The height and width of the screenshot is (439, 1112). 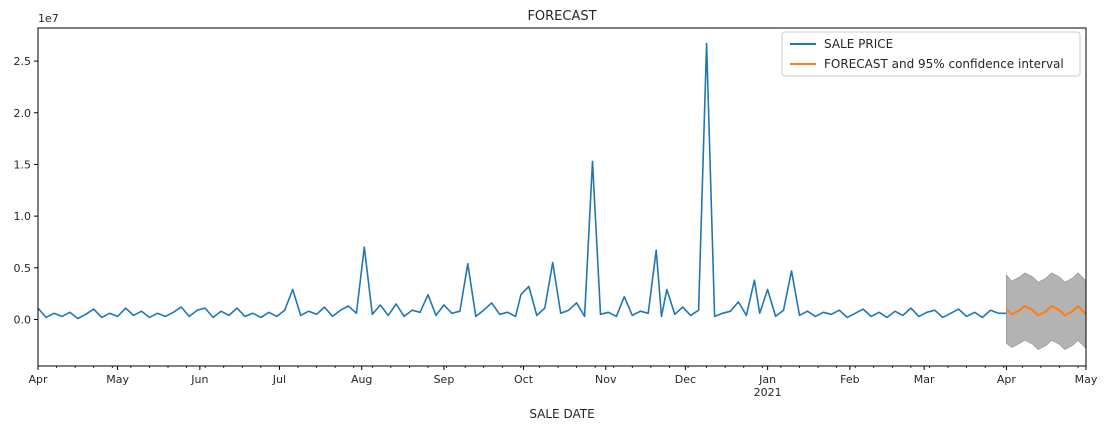 I want to click on x-tick-label: Jan, so click(x=767, y=379).